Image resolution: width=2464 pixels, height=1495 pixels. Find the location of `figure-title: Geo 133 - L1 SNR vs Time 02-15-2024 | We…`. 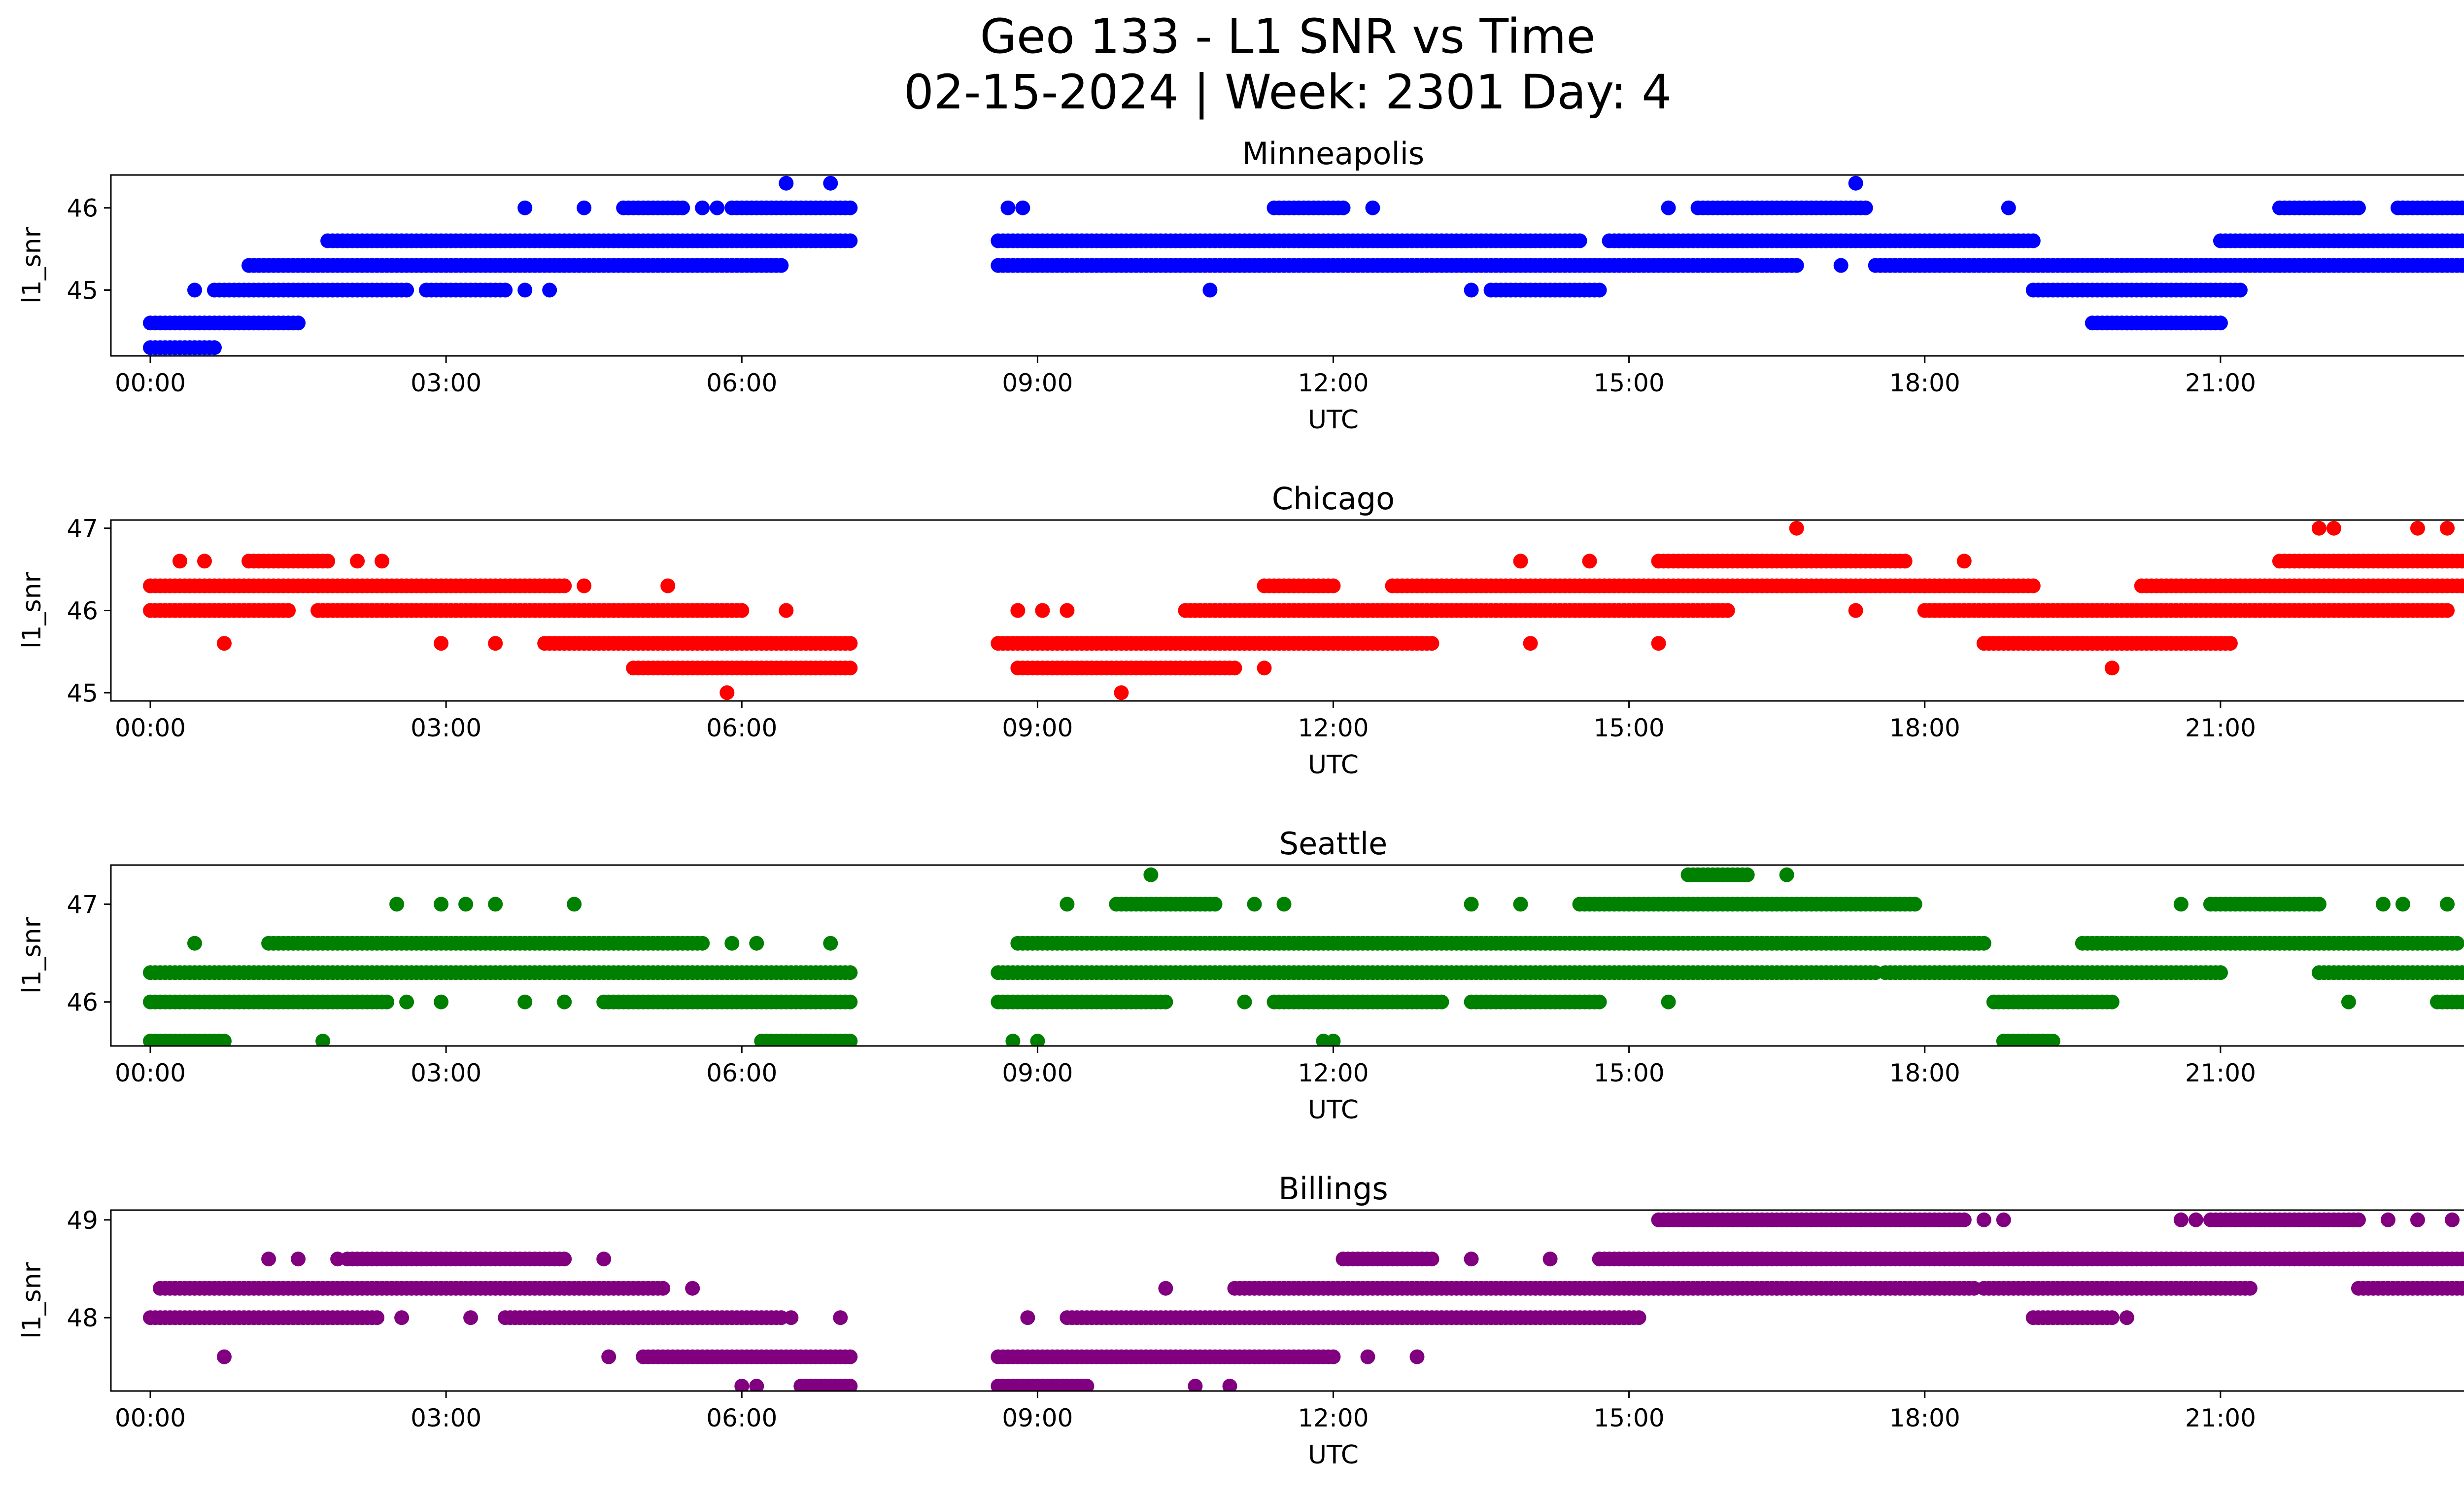

figure-title: Geo 133 - L1 SNR vs Time 02-15-2024 | We… is located at coordinates (1232, 65).